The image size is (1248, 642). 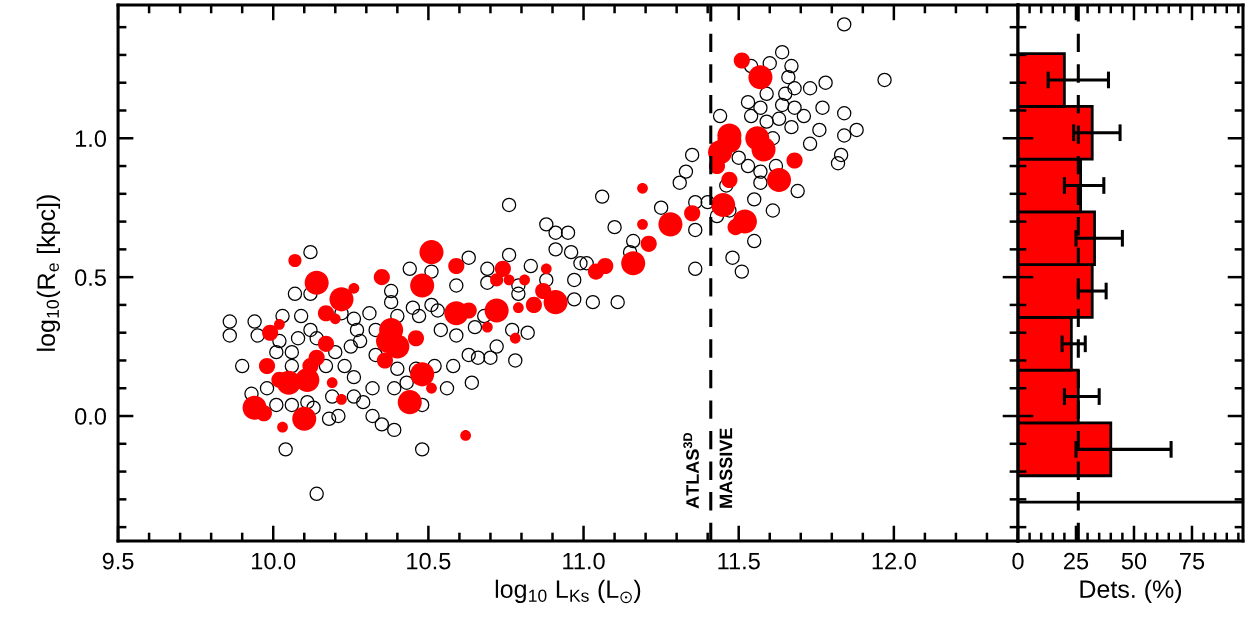 What do you see at coordinates (1018, 561) in the screenshot?
I see `x-tick-label: 0` at bounding box center [1018, 561].